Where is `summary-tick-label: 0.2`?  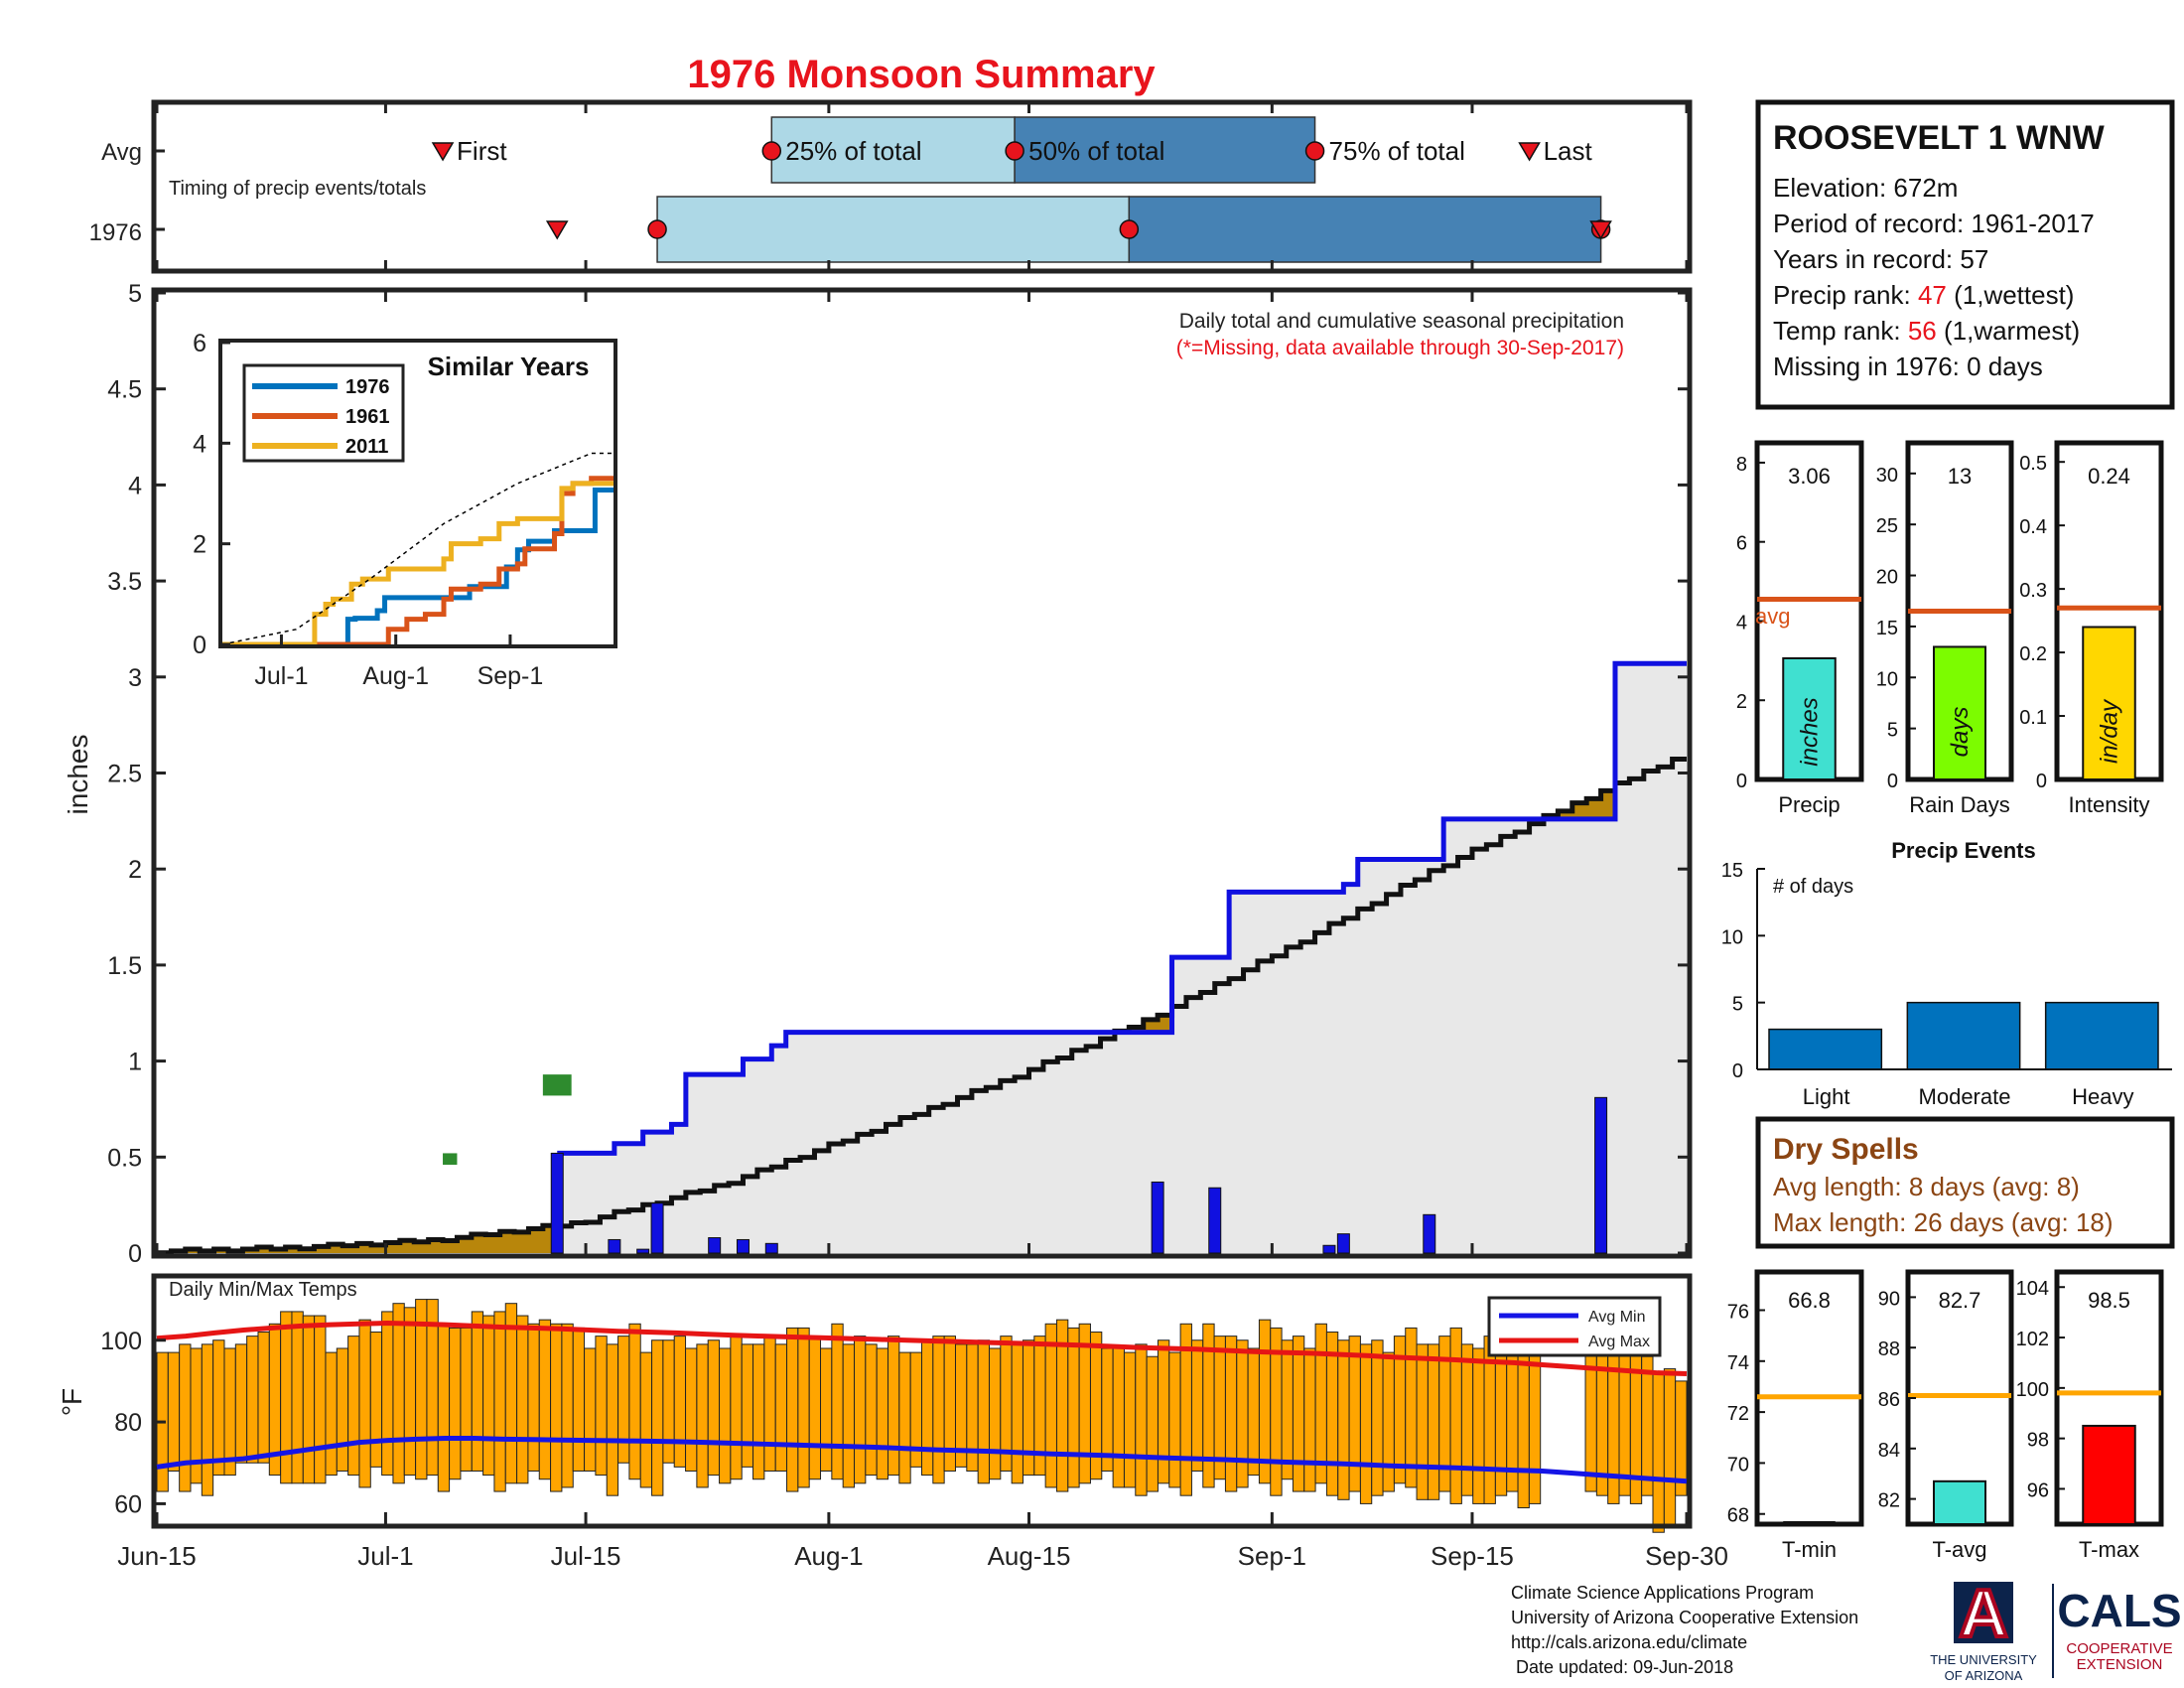
summary-tick-label: 0.2 is located at coordinates (2033, 654).